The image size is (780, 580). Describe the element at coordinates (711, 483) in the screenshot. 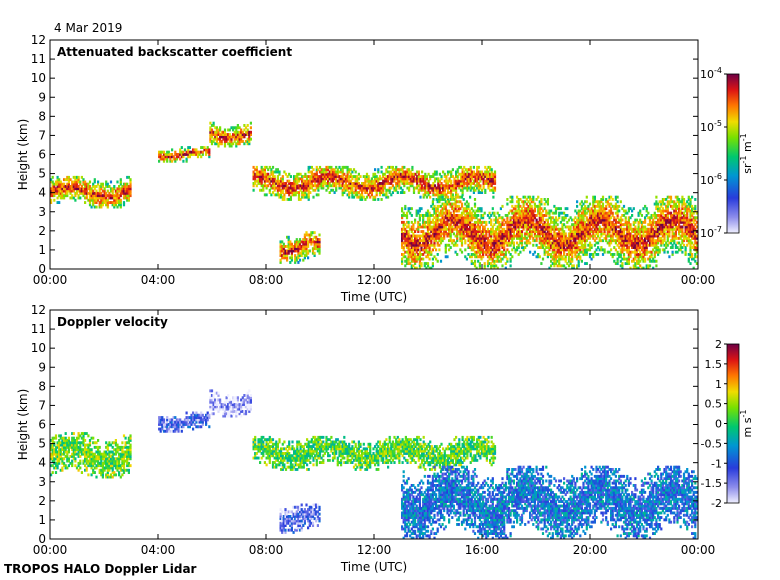

I see `colorbar-tick-label: -1.5` at that location.